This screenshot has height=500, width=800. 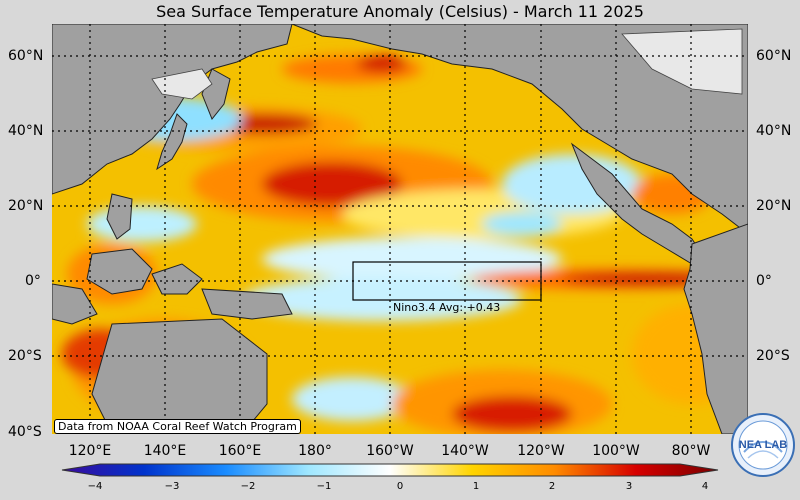 I want to click on lon-label-140w: 140°W, so click(x=465, y=451).